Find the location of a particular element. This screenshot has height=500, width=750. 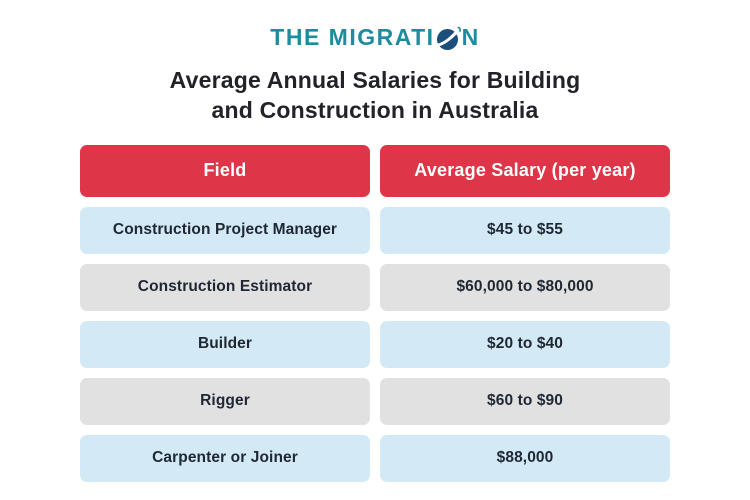

title-line-2: and Construction in Australia is located at coordinates (375, 110).